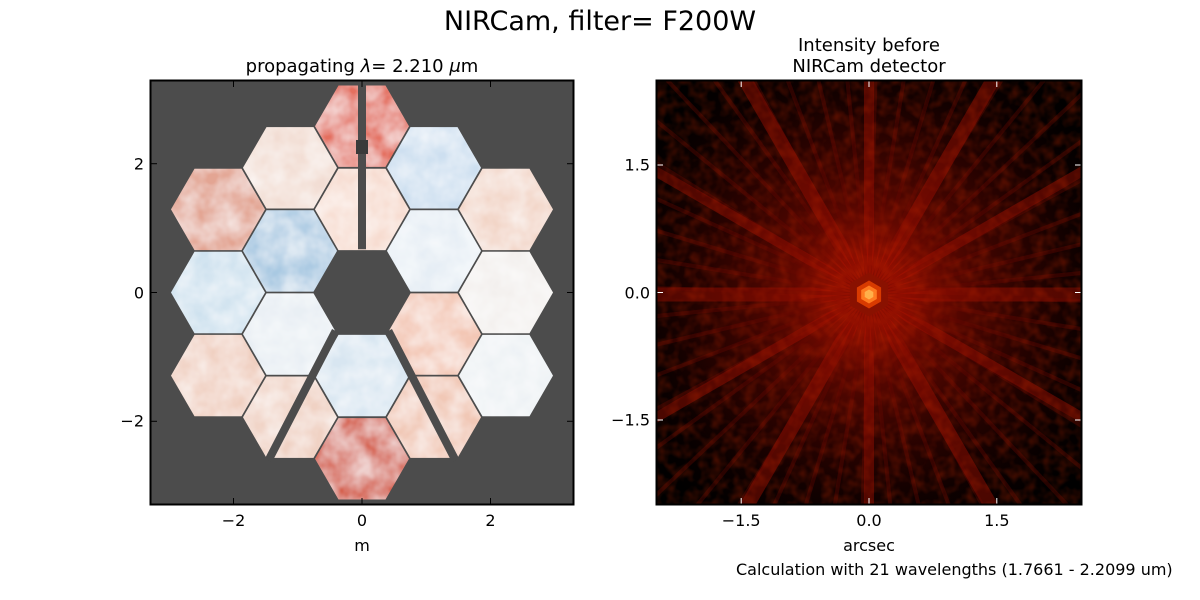 Image resolution: width=1200 pixels, height=600 pixels. What do you see at coordinates (362, 520) in the screenshot?
I see `x-tick-label: 0` at bounding box center [362, 520].